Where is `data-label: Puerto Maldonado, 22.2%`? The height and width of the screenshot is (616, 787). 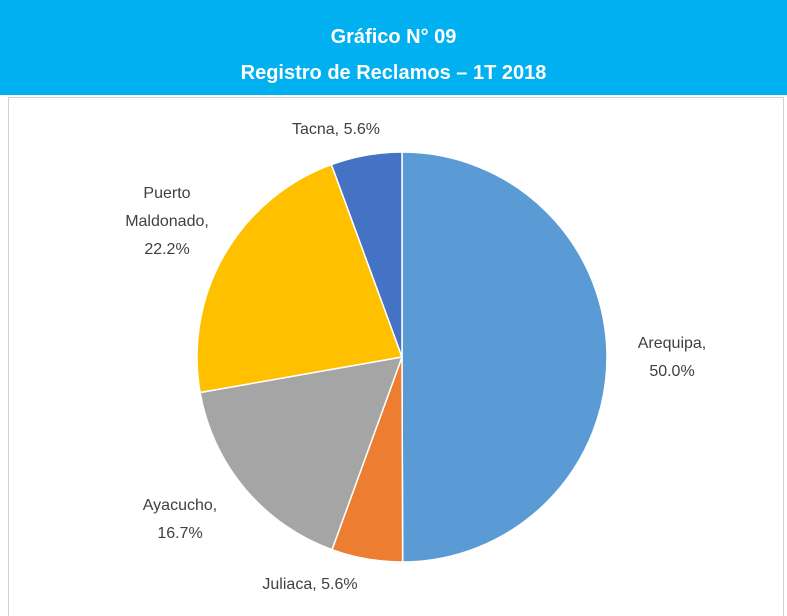
data-label: Puerto Maldonado, 22.2% is located at coordinates (167, 221).